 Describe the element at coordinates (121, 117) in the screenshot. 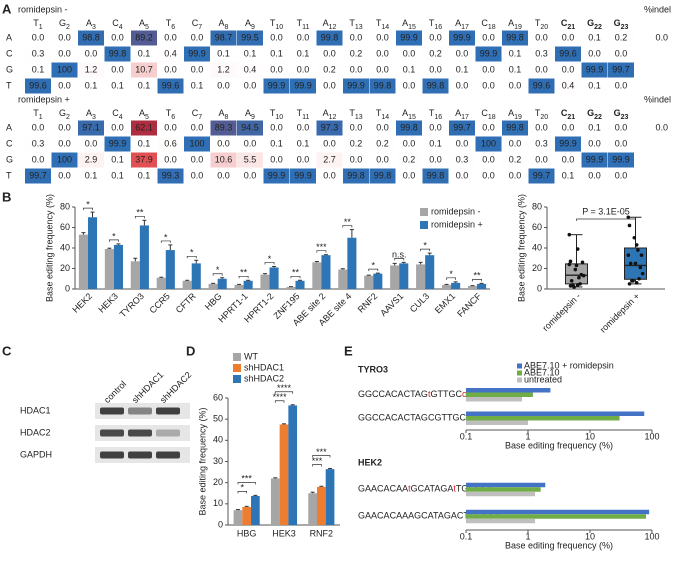

I see `column-index: 4` at that location.